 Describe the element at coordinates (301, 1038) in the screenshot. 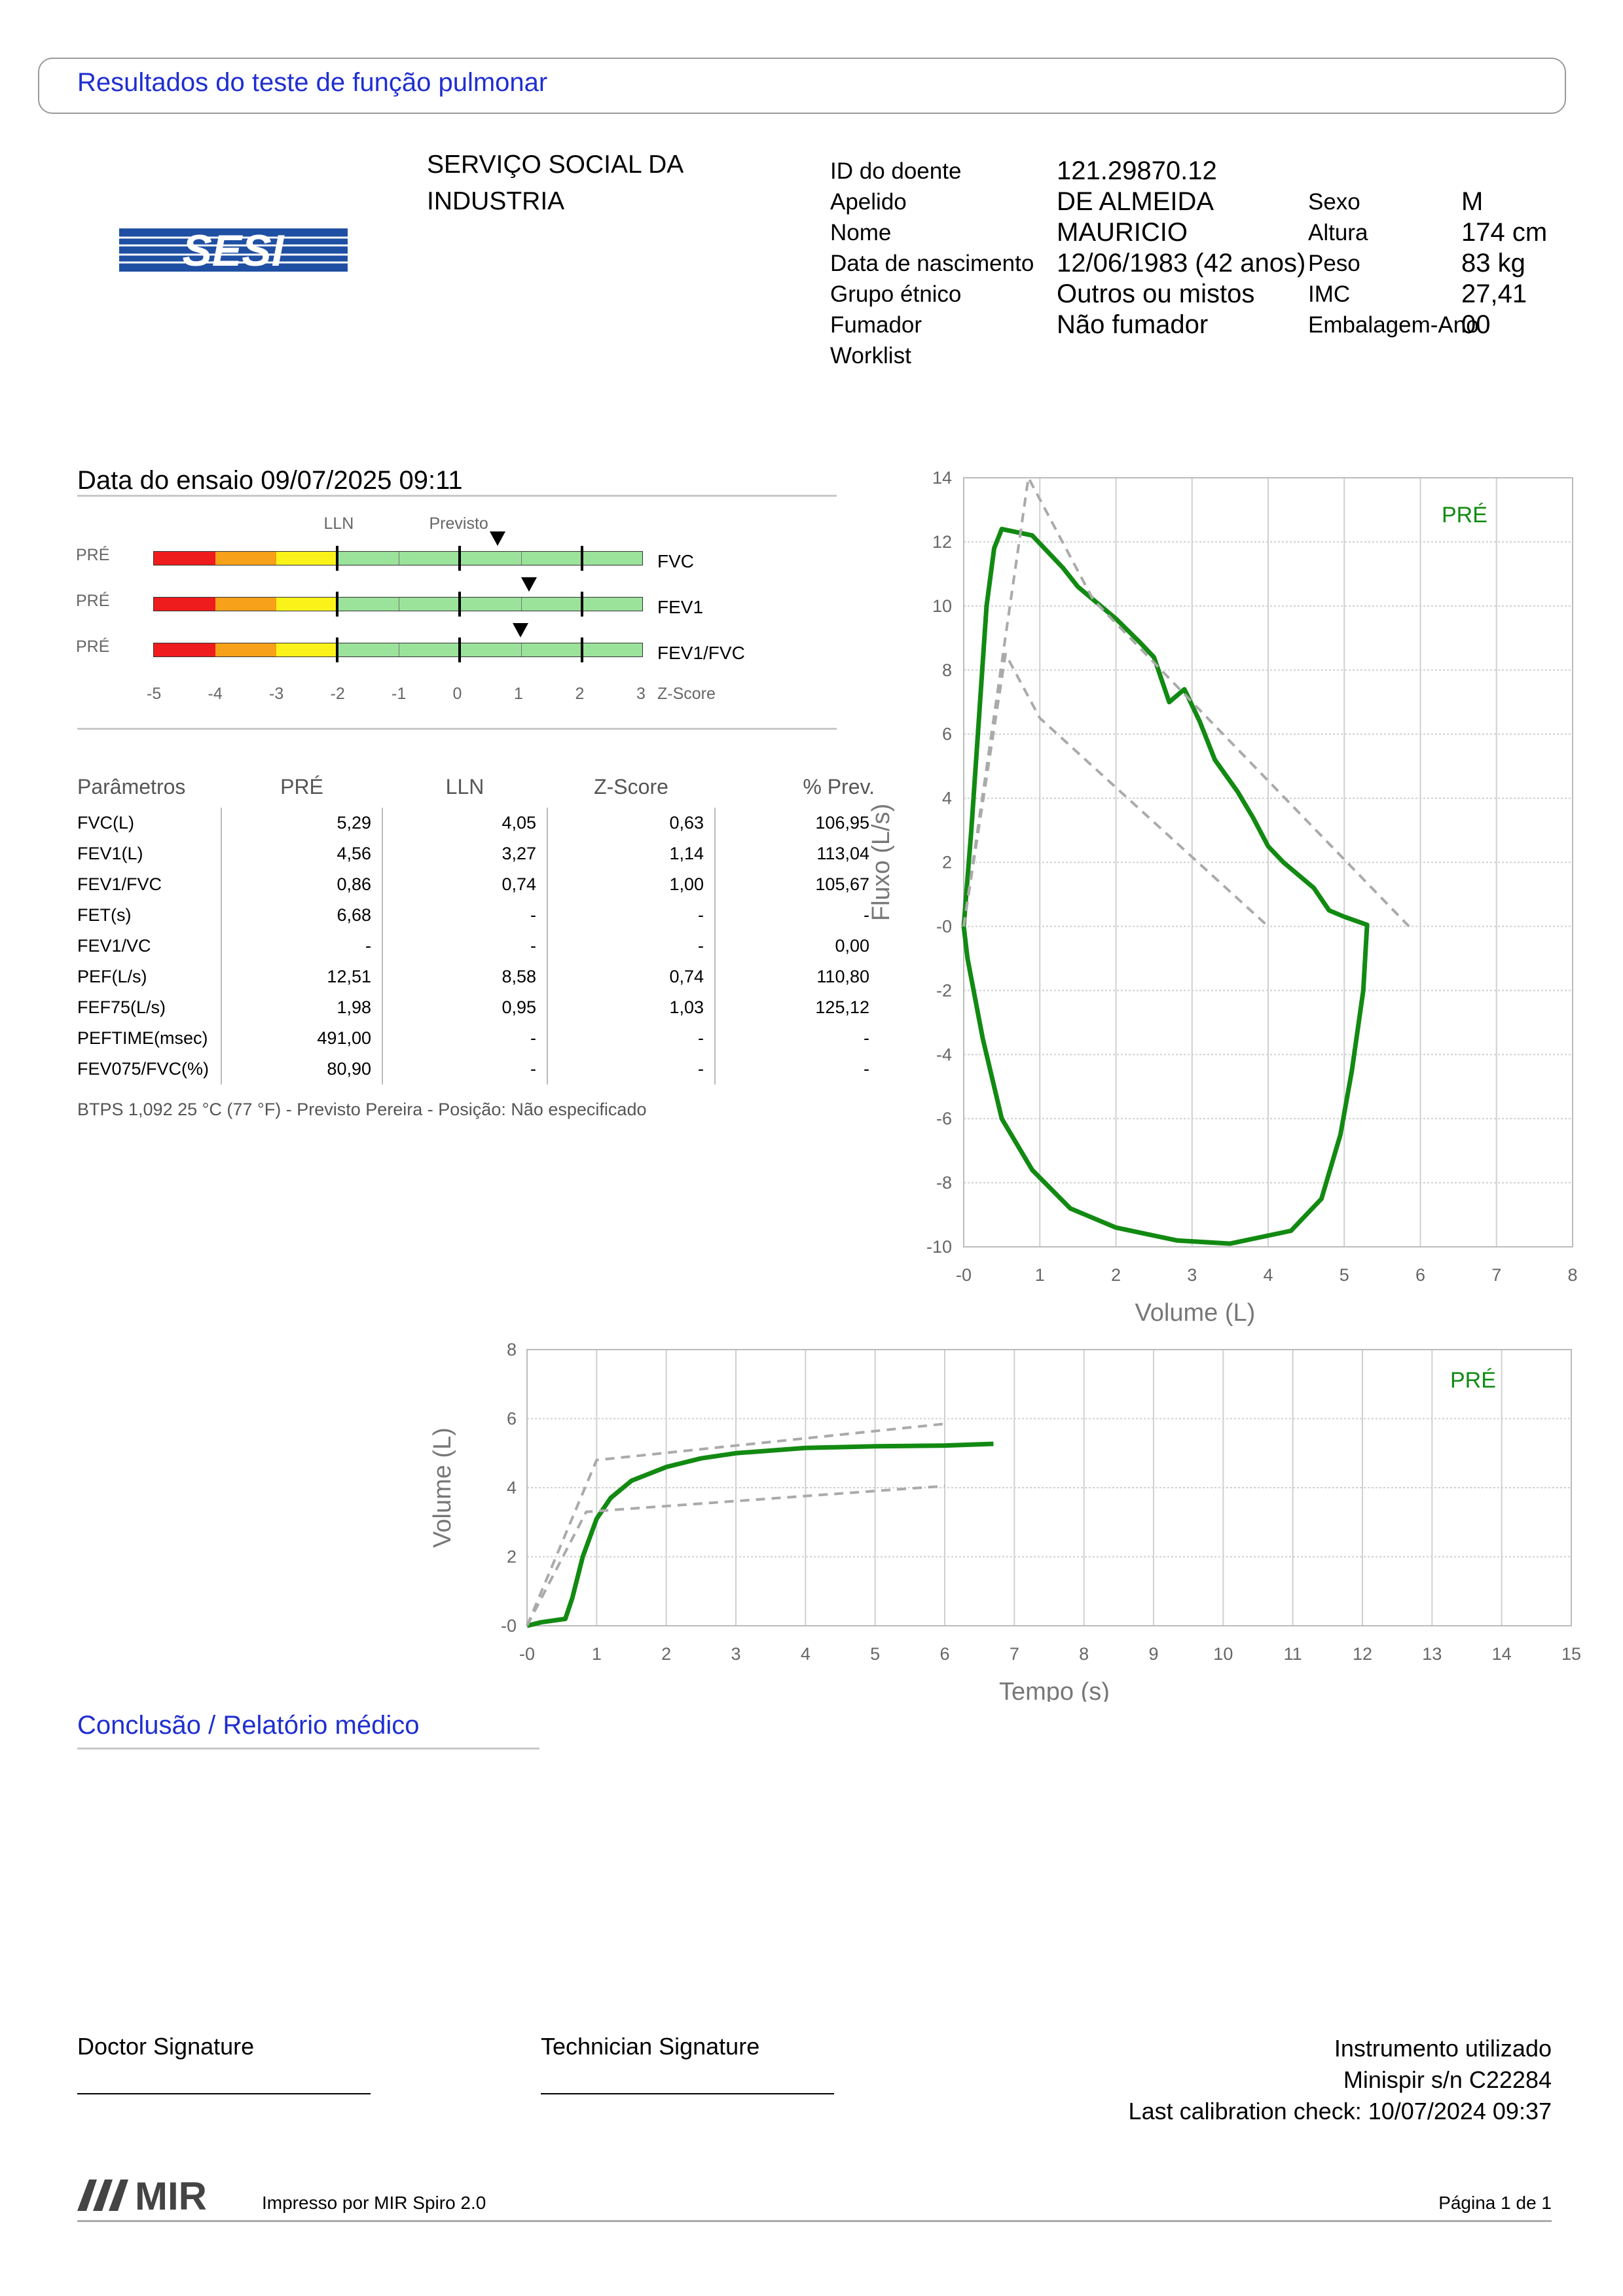

I see `table-cell: 491,00` at that location.